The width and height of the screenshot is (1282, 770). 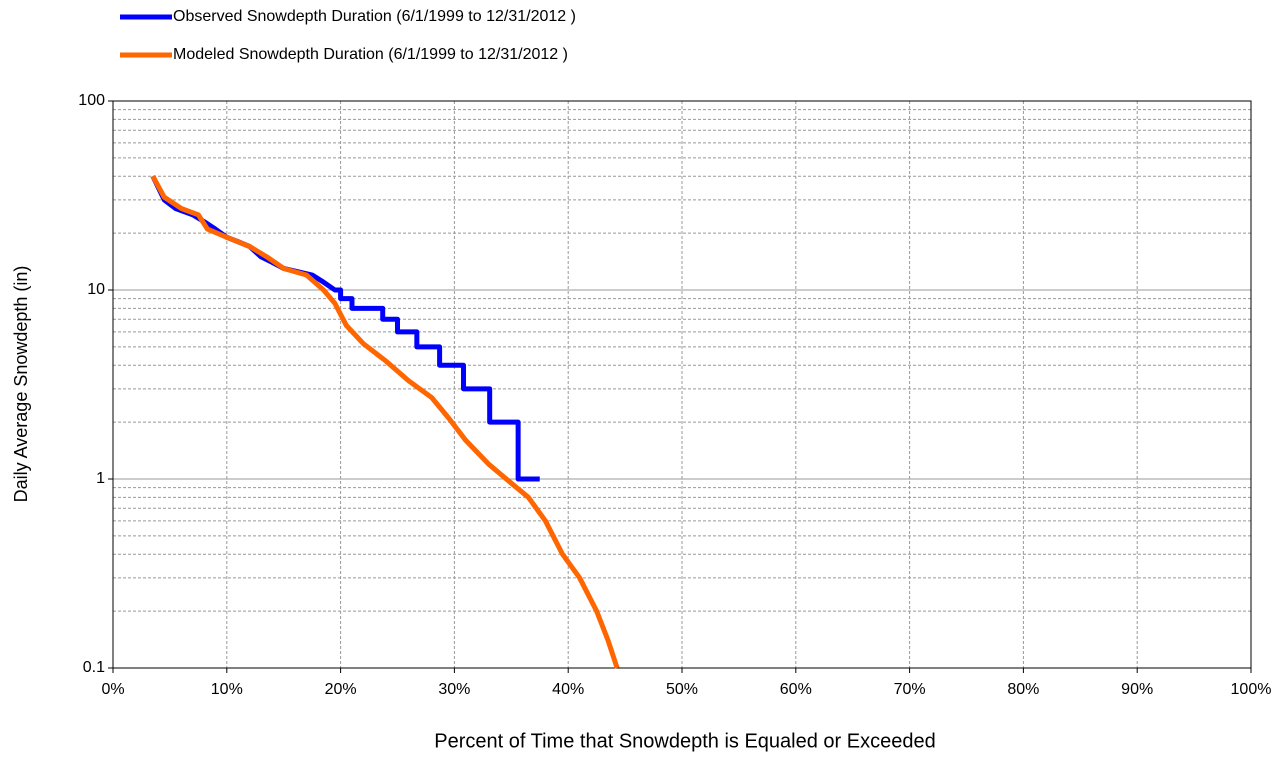 What do you see at coordinates (796, 689) in the screenshot?
I see `x-tick-label: 60%` at bounding box center [796, 689].